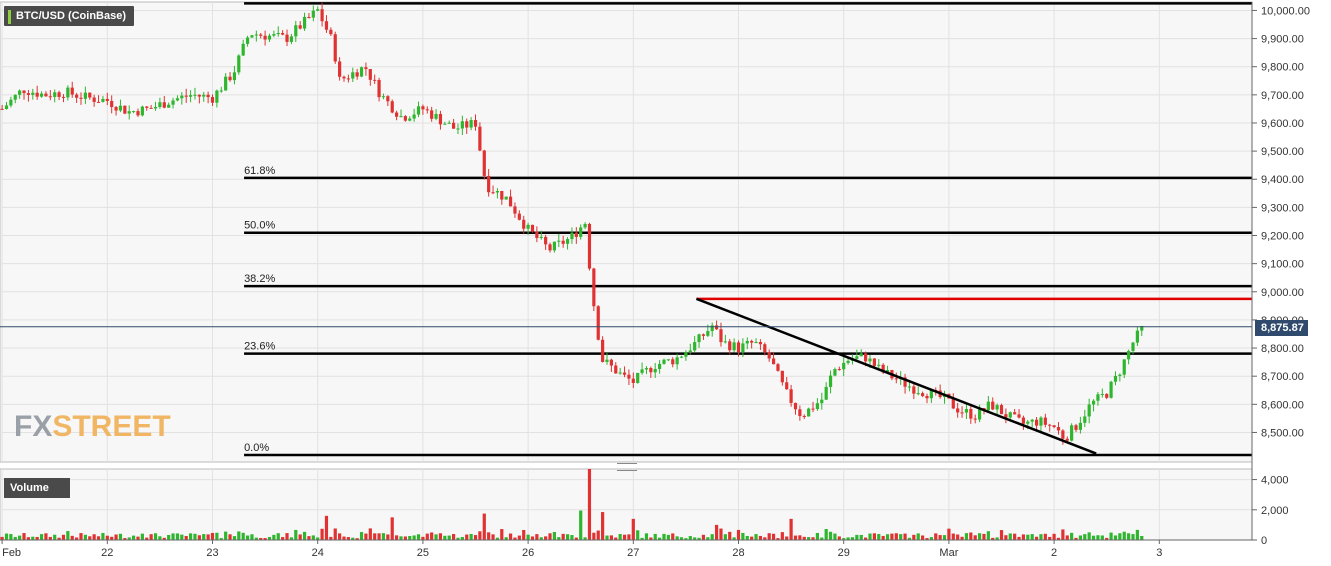 This screenshot has height=566, width=1331. What do you see at coordinates (318, 553) in the screenshot?
I see `x-tick-label: 24` at bounding box center [318, 553].